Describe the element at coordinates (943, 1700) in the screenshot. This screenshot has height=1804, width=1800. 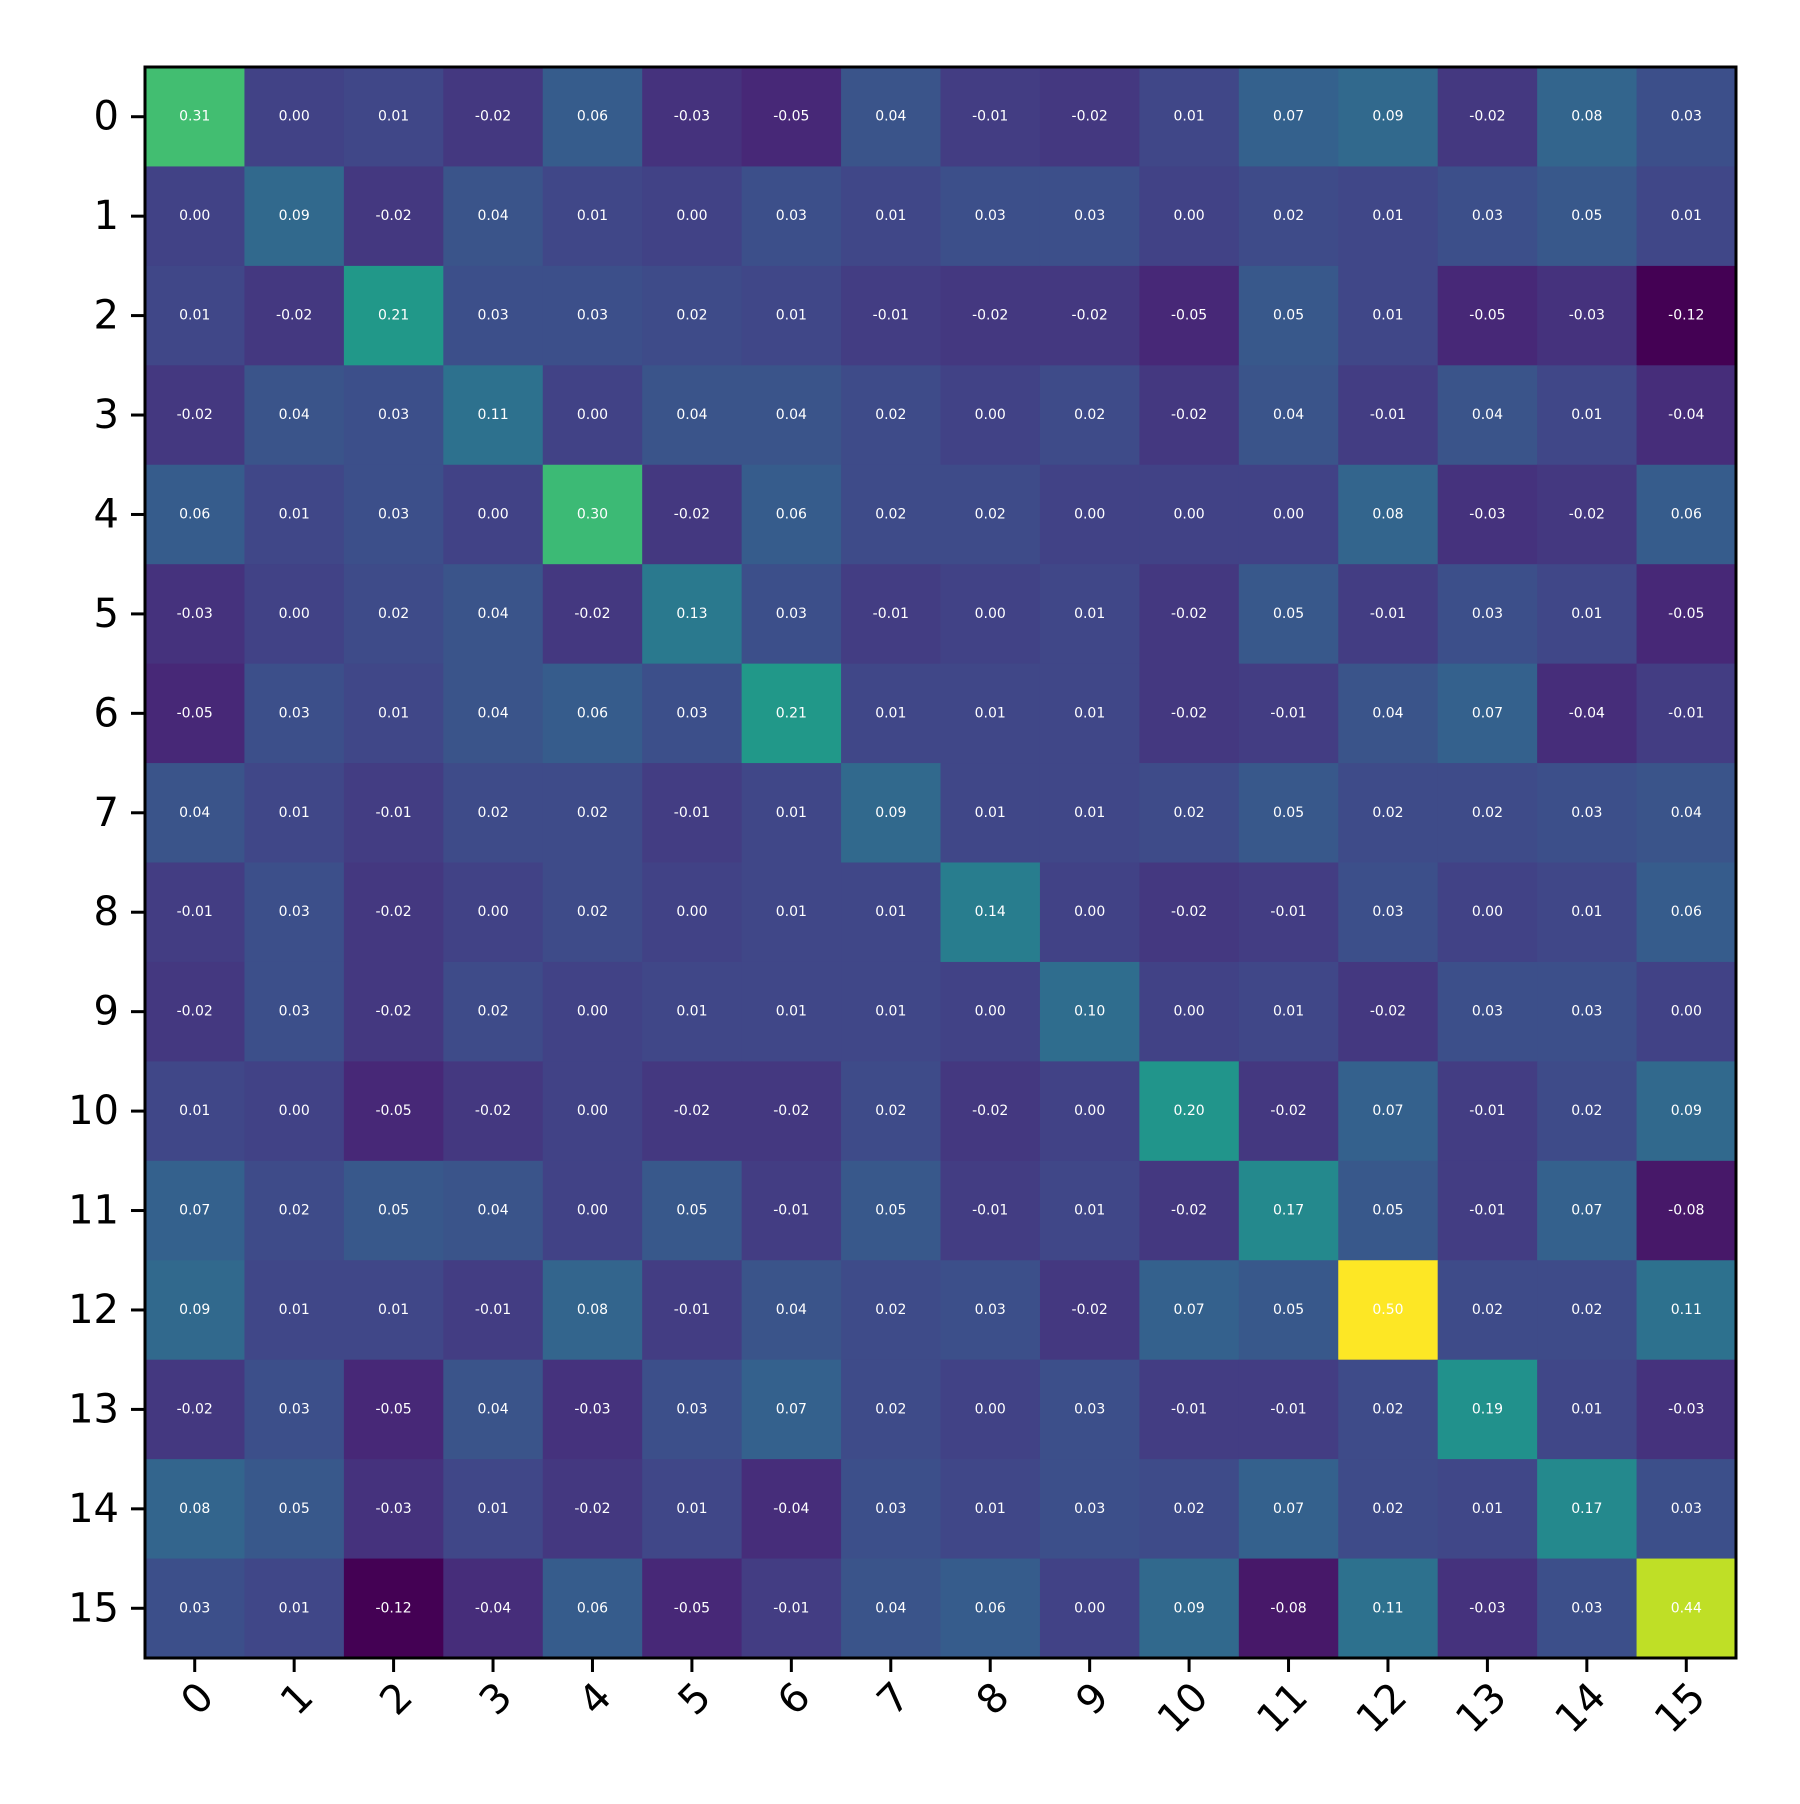
I see `x-axis: 0 1 2 3 4 5 6 7 8 9 10 11 12 13 14 15` at that location.